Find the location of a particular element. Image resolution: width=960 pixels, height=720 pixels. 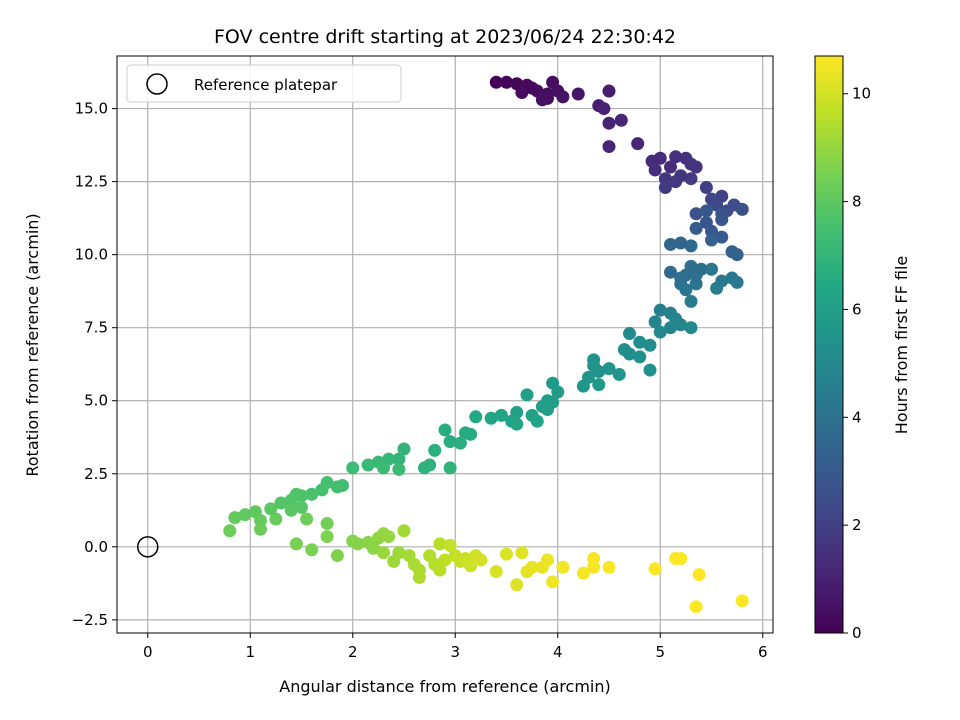

reference-platepar-marker is located at coordinates (148, 547).